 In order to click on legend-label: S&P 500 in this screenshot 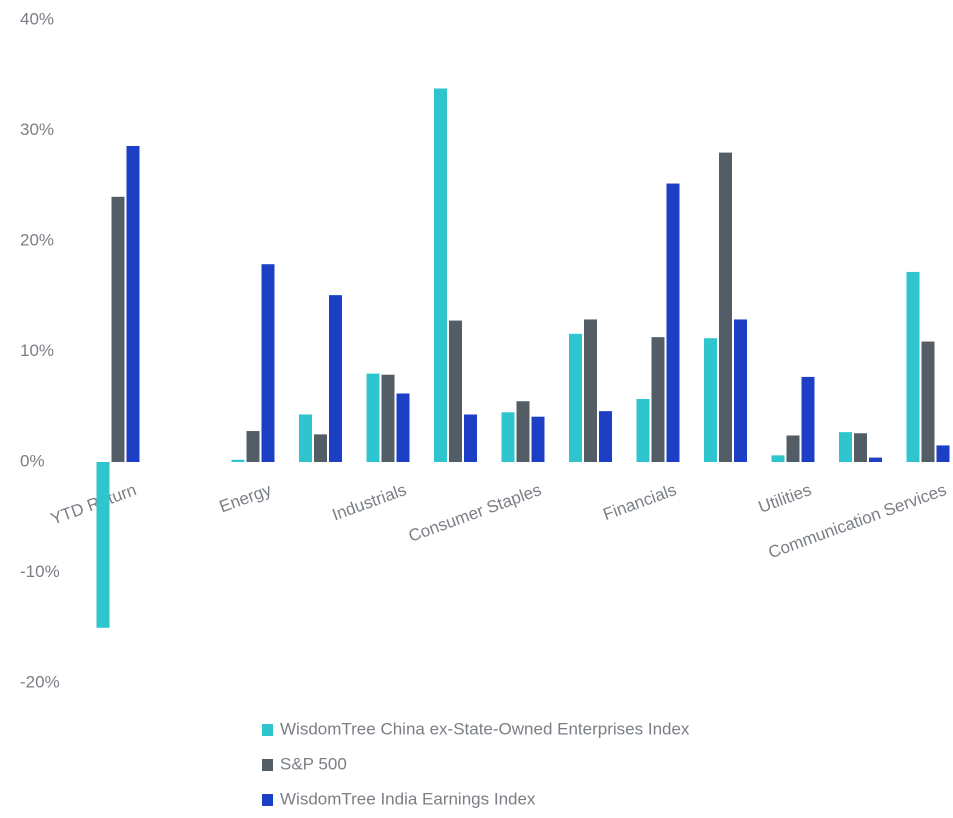, I will do `click(313, 763)`.